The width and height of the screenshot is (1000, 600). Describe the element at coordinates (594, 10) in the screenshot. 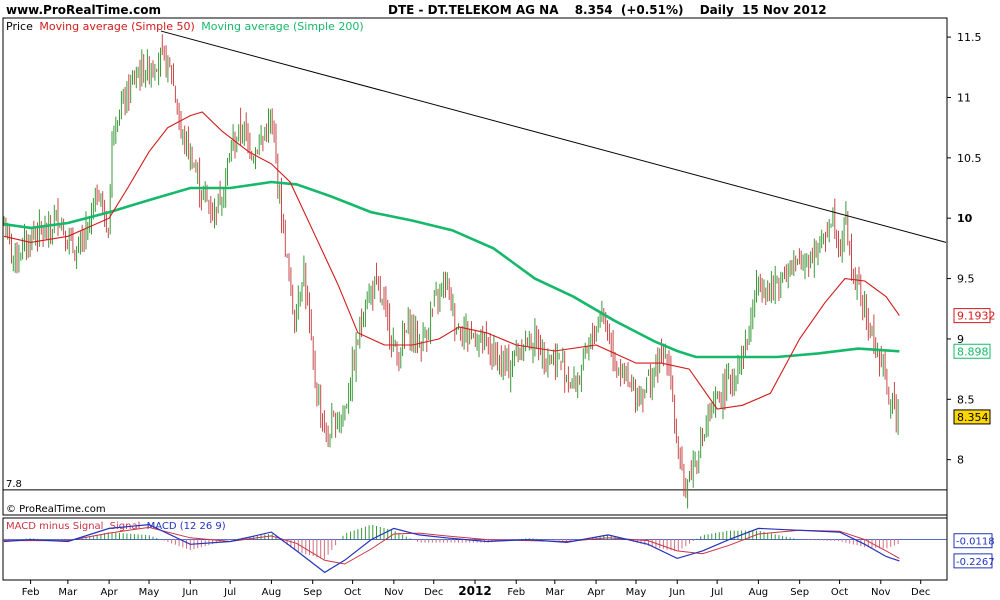

I see `last-price: 8.354` at that location.